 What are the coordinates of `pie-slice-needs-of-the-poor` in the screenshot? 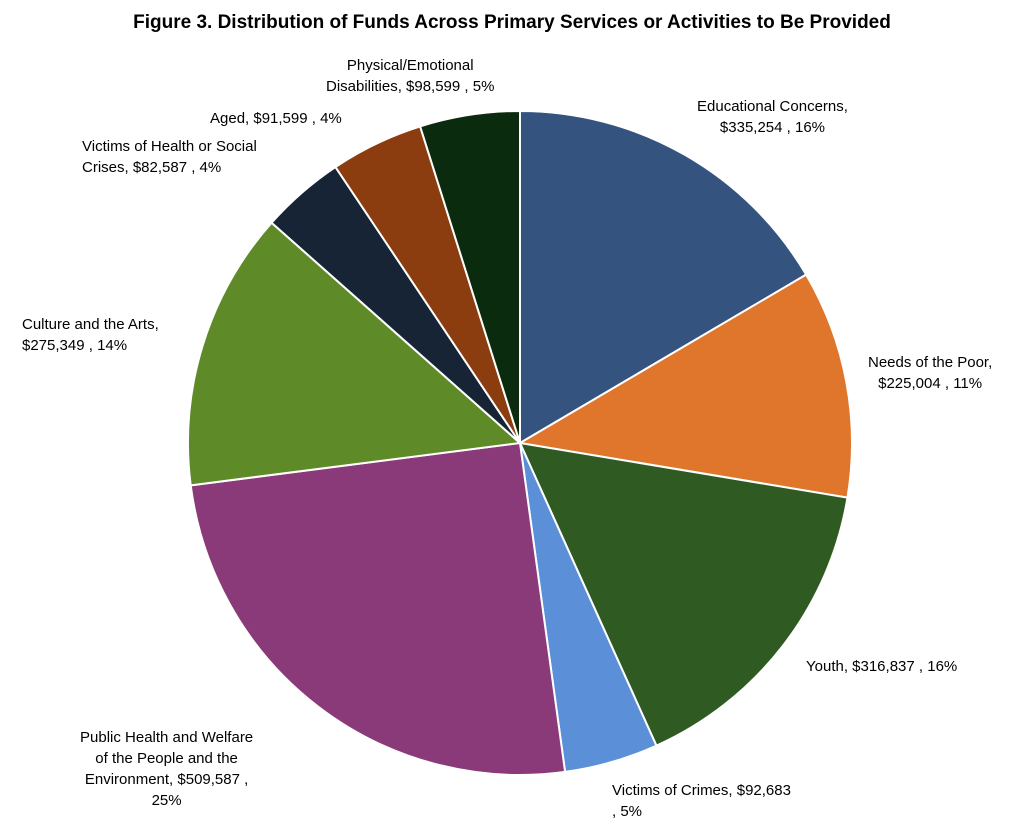 It's located at (685, 386).